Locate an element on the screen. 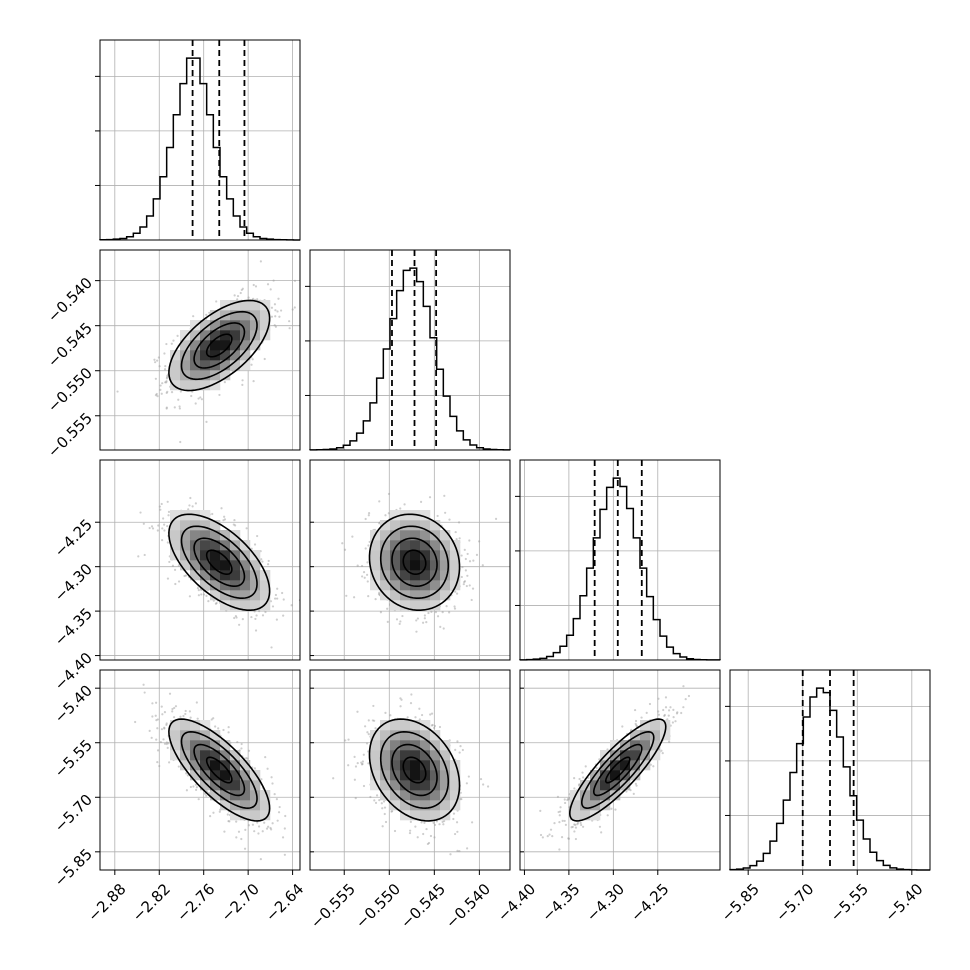 The width and height of the screenshot is (970, 970). x-tick-label-p1: −2.70 is located at coordinates (240, 902).